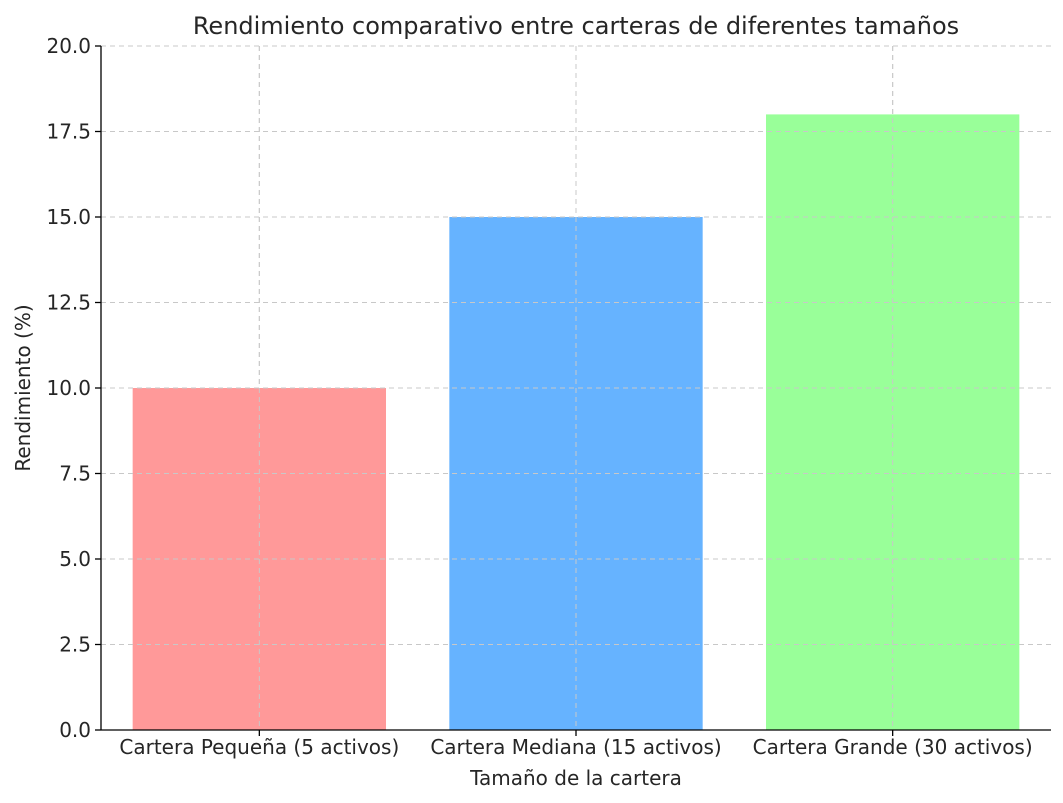 Image resolution: width=1063 pixels, height=803 pixels. Describe the element at coordinates (75, 474) in the screenshot. I see `y-tick-label: 7.5` at that location.